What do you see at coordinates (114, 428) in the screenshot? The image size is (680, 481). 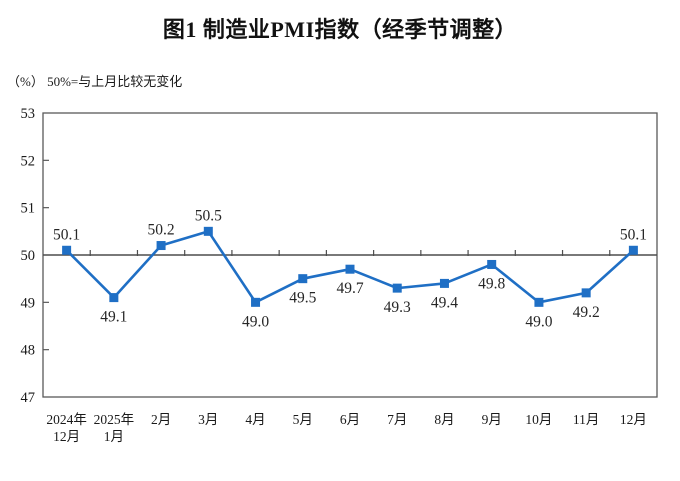 I see `x-axis-category-label: 2025年 1月` at bounding box center [114, 428].